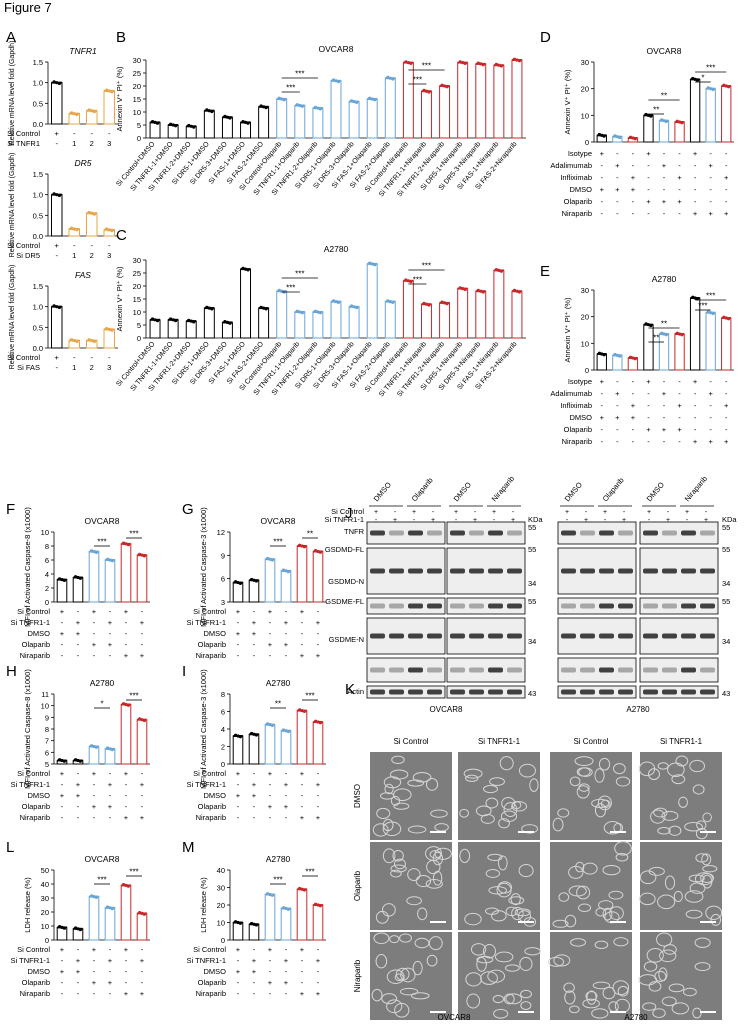 The height and width of the screenshot is (1026, 752). I want to click on panel-e-row-label: Niraparib, so click(577, 441).